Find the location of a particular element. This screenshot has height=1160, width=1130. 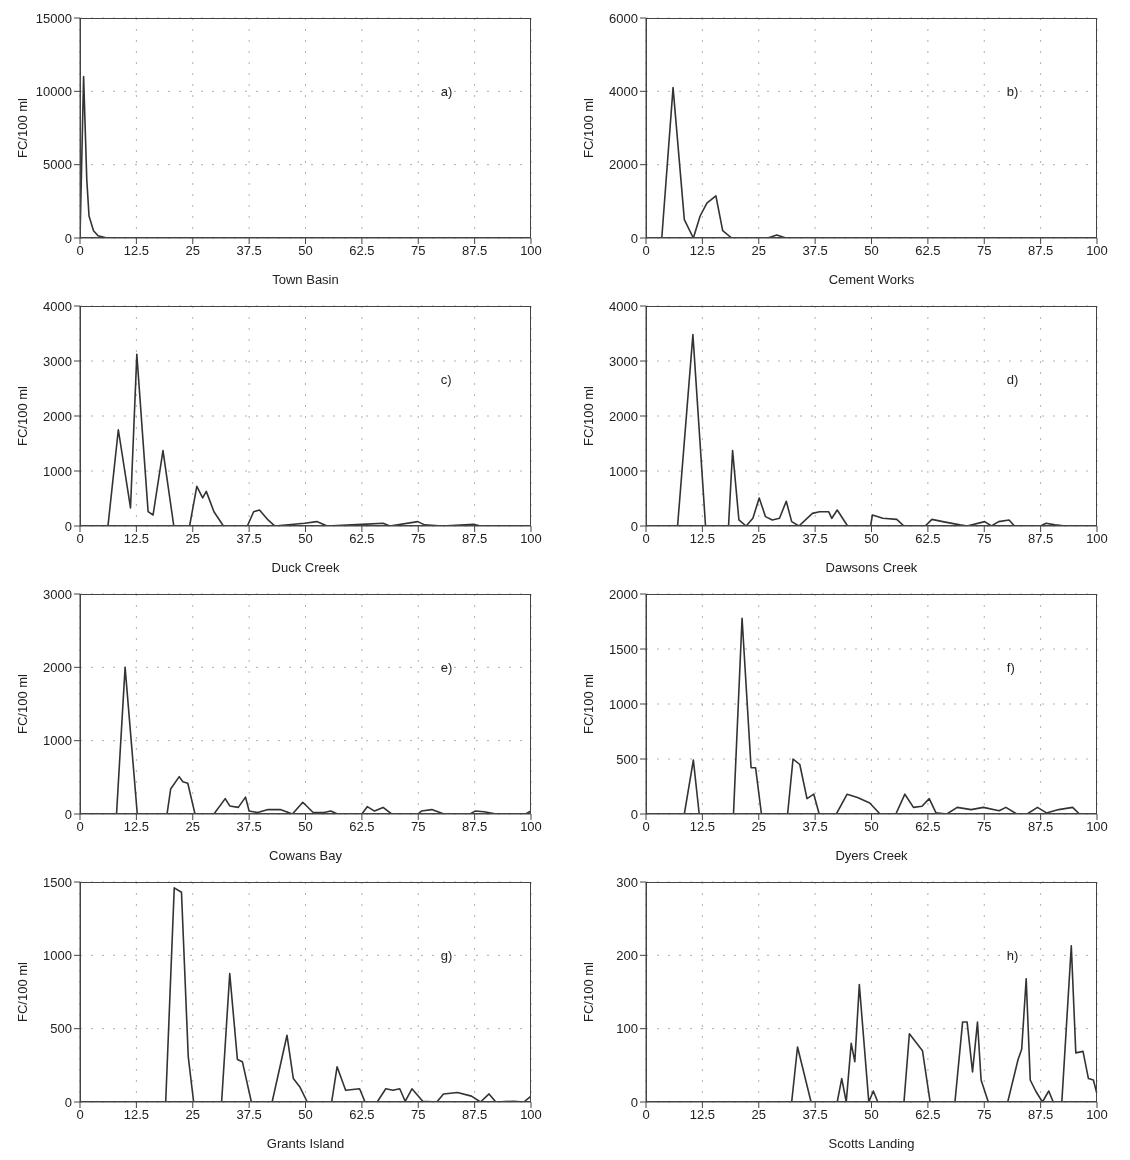

annotation: f) is located at coordinates (1010, 667).